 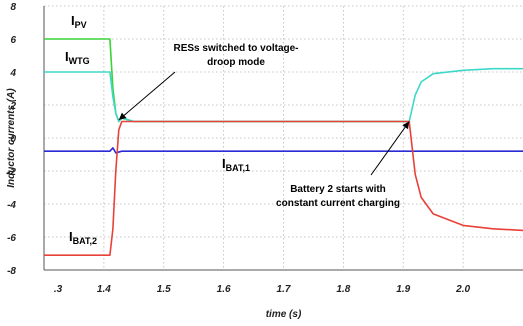 I want to click on y-tick-labels: 8 6 4 2 0 -2 -4 -6 -8, so click(x=11, y=139).